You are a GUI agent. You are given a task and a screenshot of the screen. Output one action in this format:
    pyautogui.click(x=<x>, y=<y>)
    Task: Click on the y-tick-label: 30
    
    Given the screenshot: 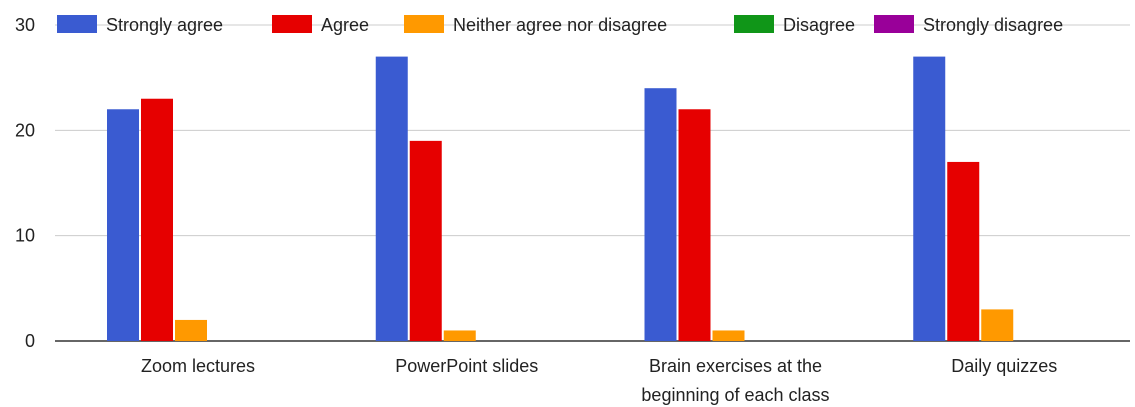 What is the action you would take?
    pyautogui.click(x=25, y=25)
    